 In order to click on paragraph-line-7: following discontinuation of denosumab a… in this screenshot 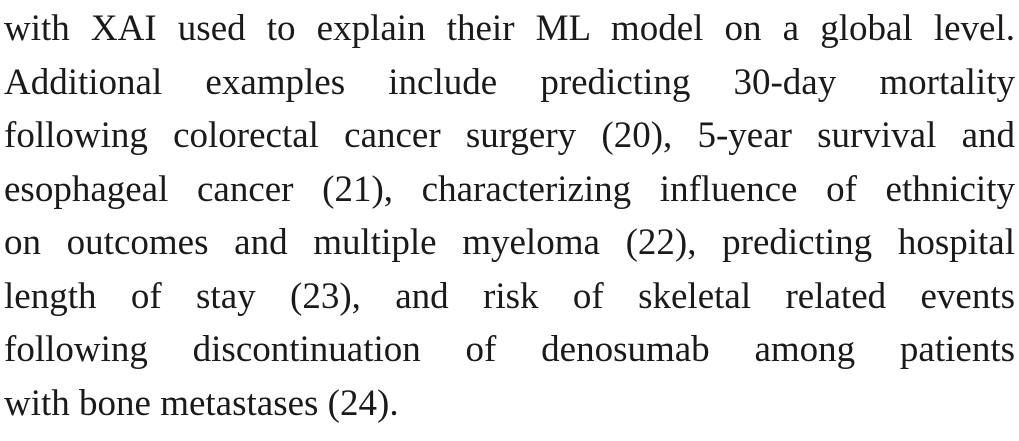, I will do `click(509, 349)`.